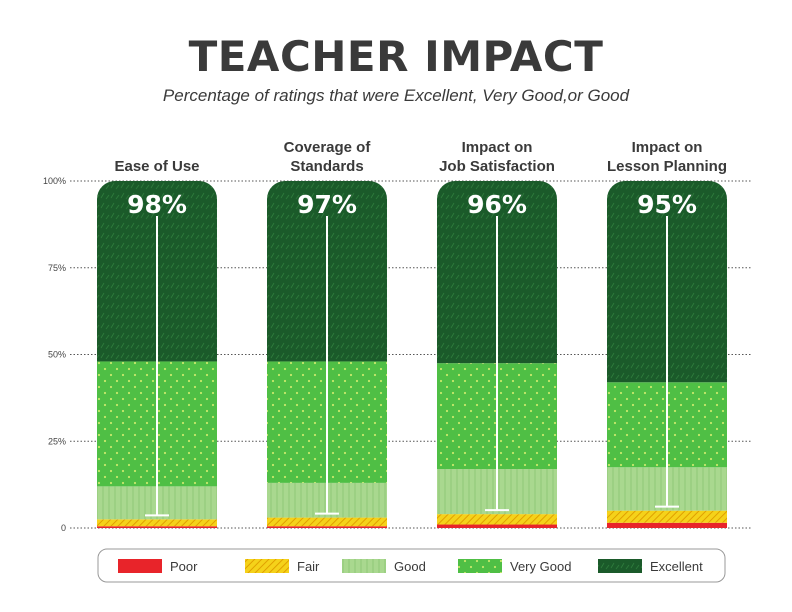 This screenshot has height=612, width=792. I want to click on legend-label: Excellent, so click(676, 566).